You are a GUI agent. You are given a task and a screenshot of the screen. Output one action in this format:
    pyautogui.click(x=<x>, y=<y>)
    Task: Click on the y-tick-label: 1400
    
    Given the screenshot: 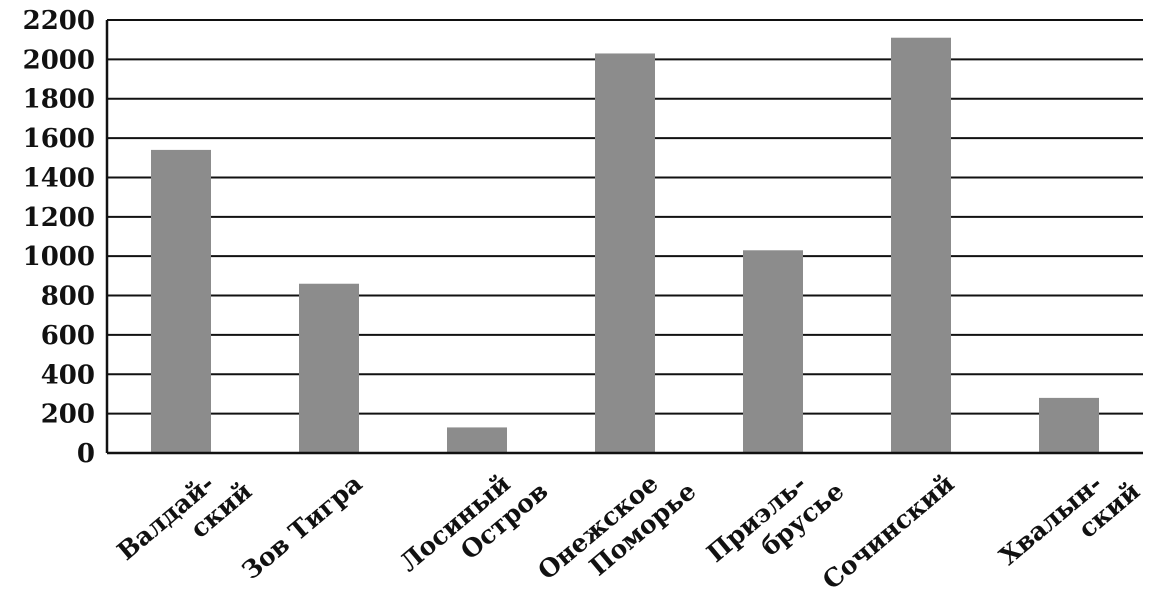 What is the action you would take?
    pyautogui.click(x=59, y=178)
    